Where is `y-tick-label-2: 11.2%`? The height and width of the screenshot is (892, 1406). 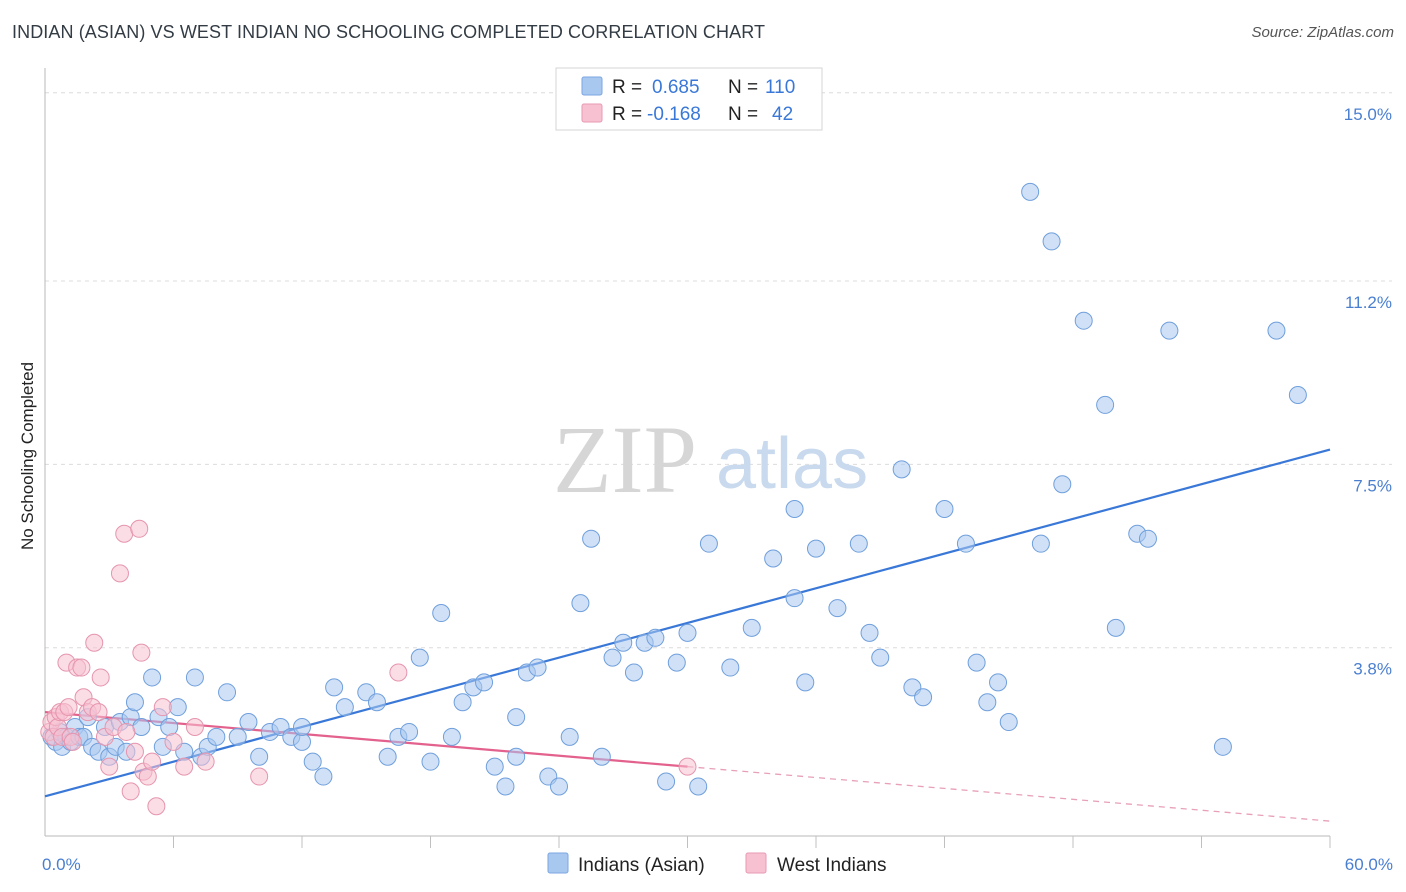 y-tick-label-2: 11.2% is located at coordinates (1368, 302).